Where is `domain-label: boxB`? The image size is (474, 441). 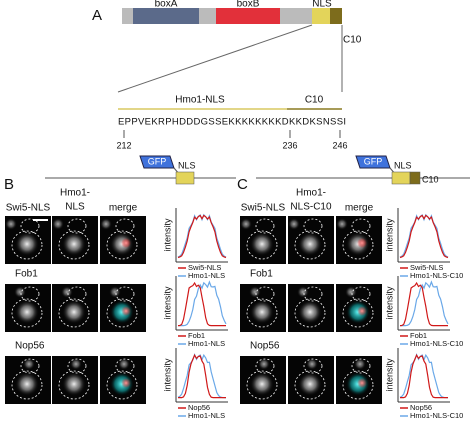 domain-label: boxB is located at coordinates (248, 5).